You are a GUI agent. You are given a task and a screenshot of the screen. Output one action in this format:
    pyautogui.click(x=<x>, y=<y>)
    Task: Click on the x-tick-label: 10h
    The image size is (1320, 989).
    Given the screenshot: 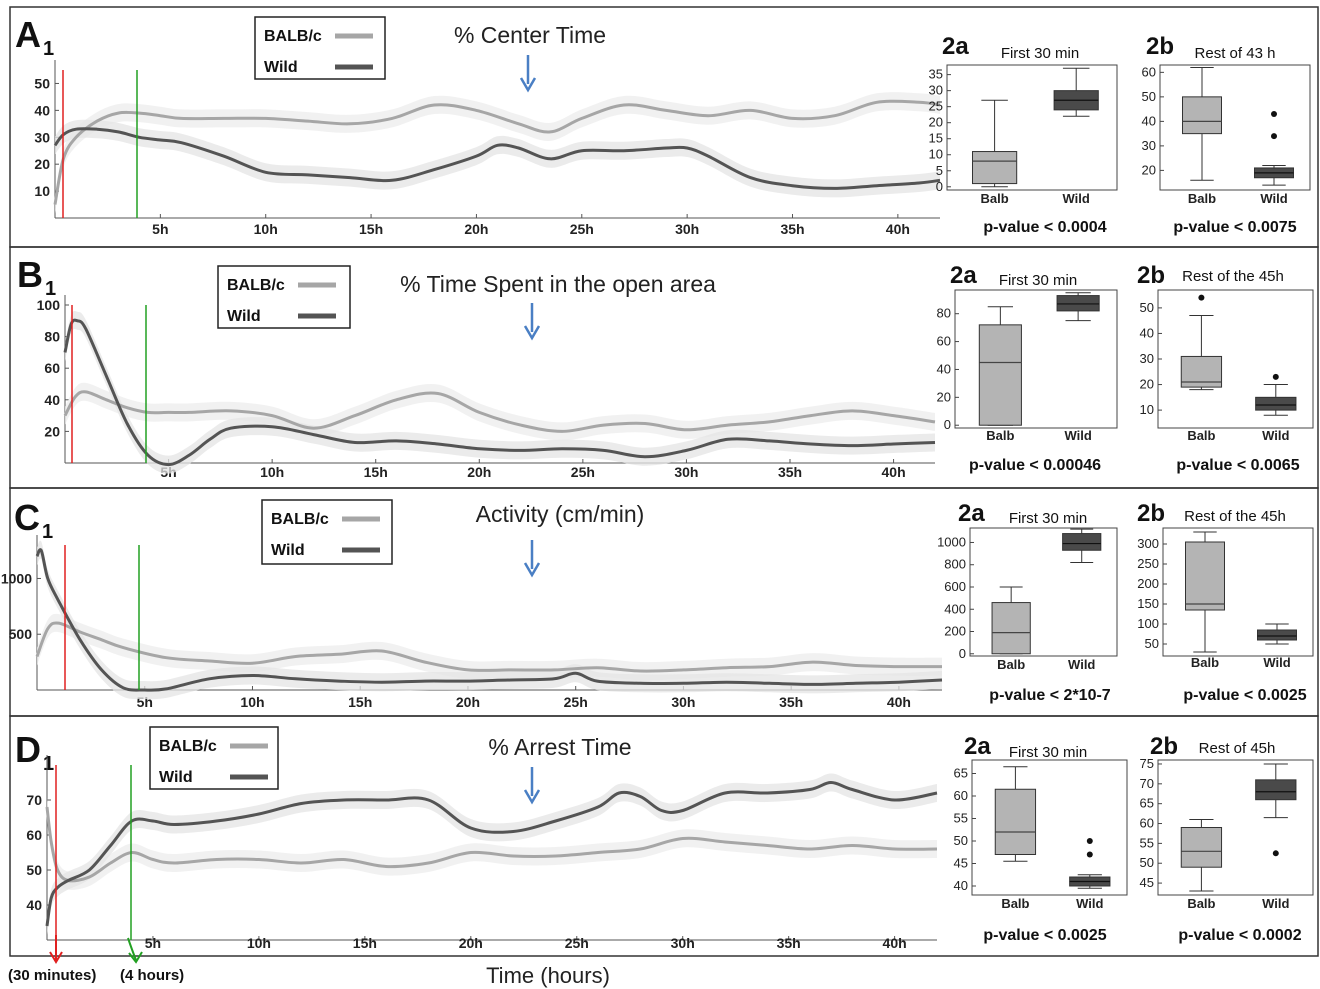 What is the action you would take?
    pyautogui.click(x=272, y=472)
    